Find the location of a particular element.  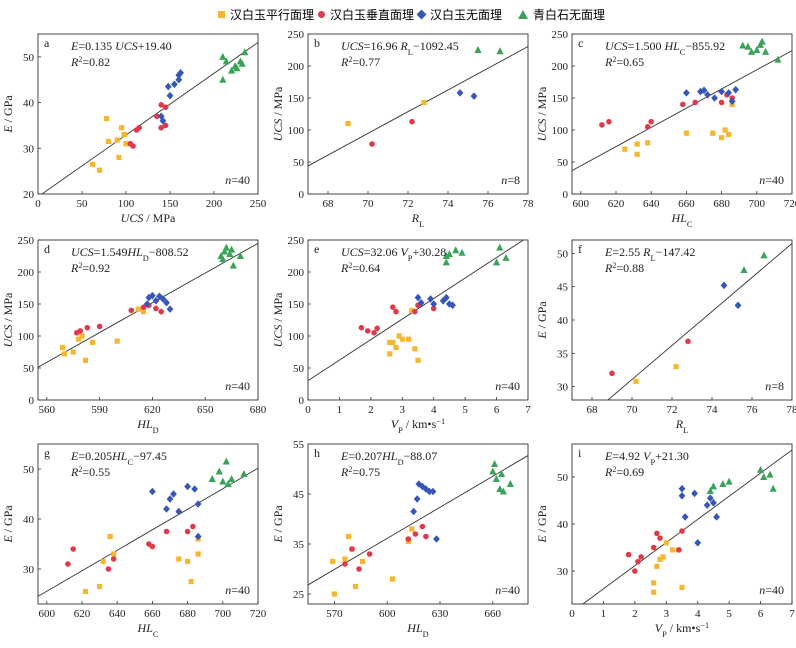

x-tick-label: 6 is located at coordinates (761, 614).